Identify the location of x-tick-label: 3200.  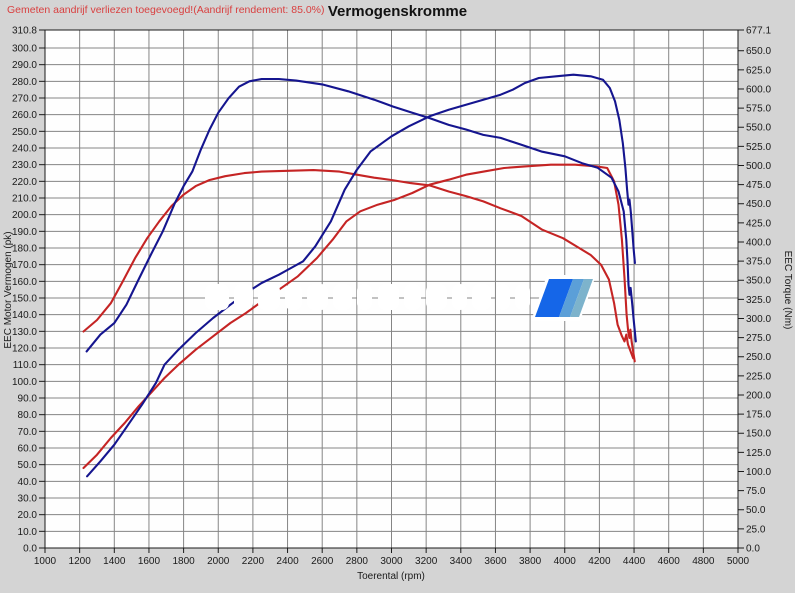
(426, 561).